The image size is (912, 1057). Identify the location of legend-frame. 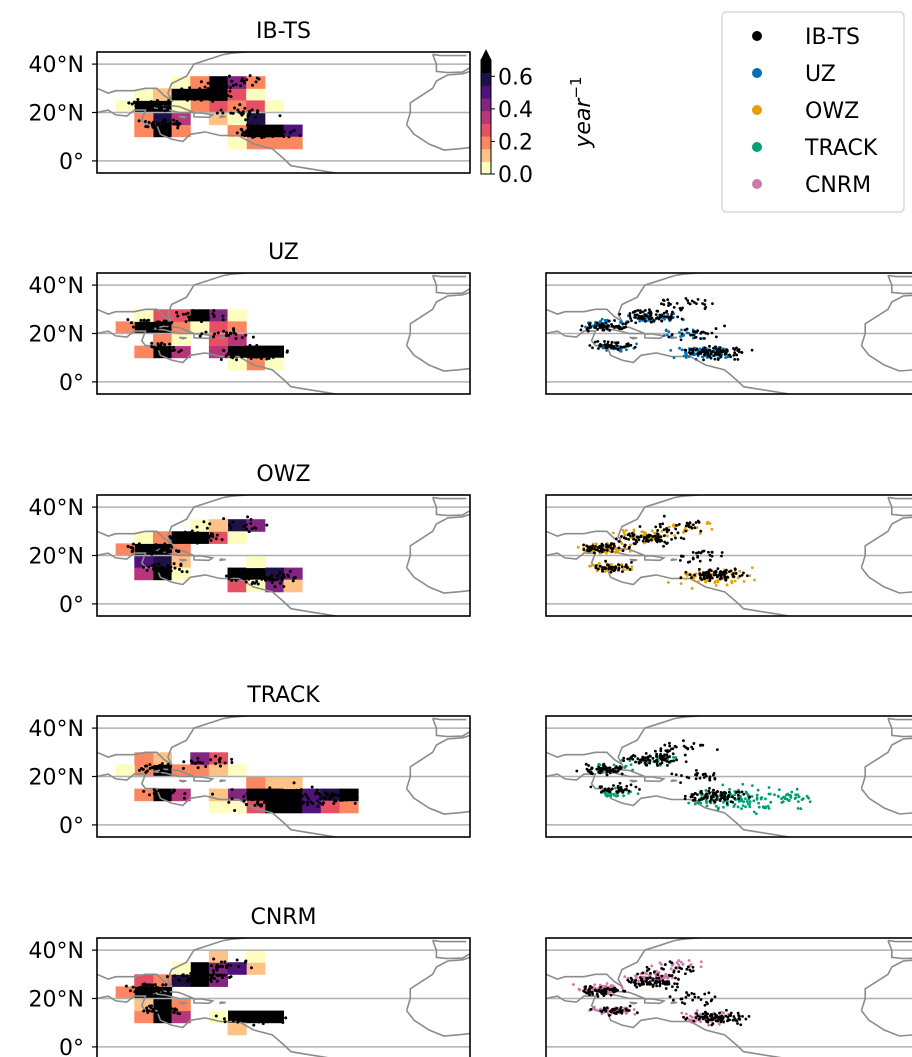
(813, 112).